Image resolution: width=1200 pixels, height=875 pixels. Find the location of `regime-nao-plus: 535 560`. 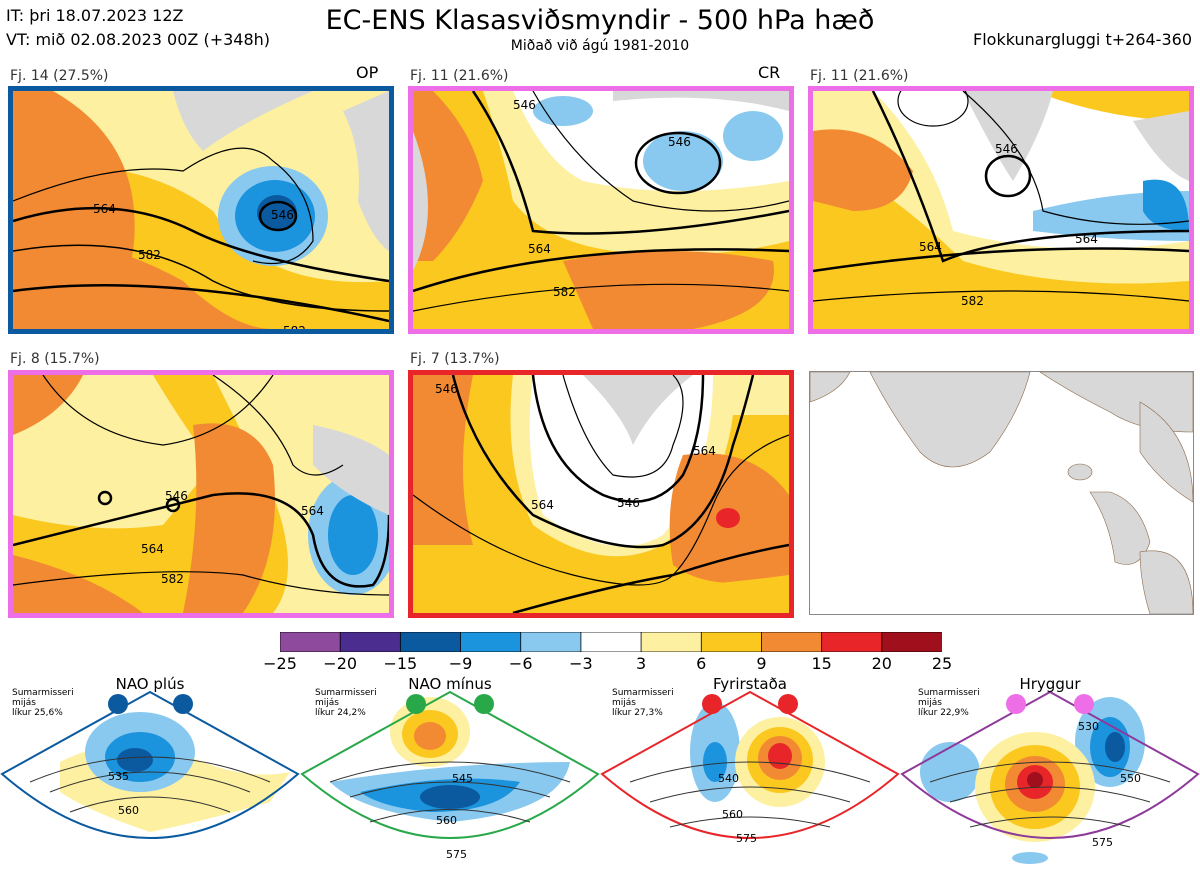

regime-nao-plus: 535 560 is located at coordinates (150, 771).